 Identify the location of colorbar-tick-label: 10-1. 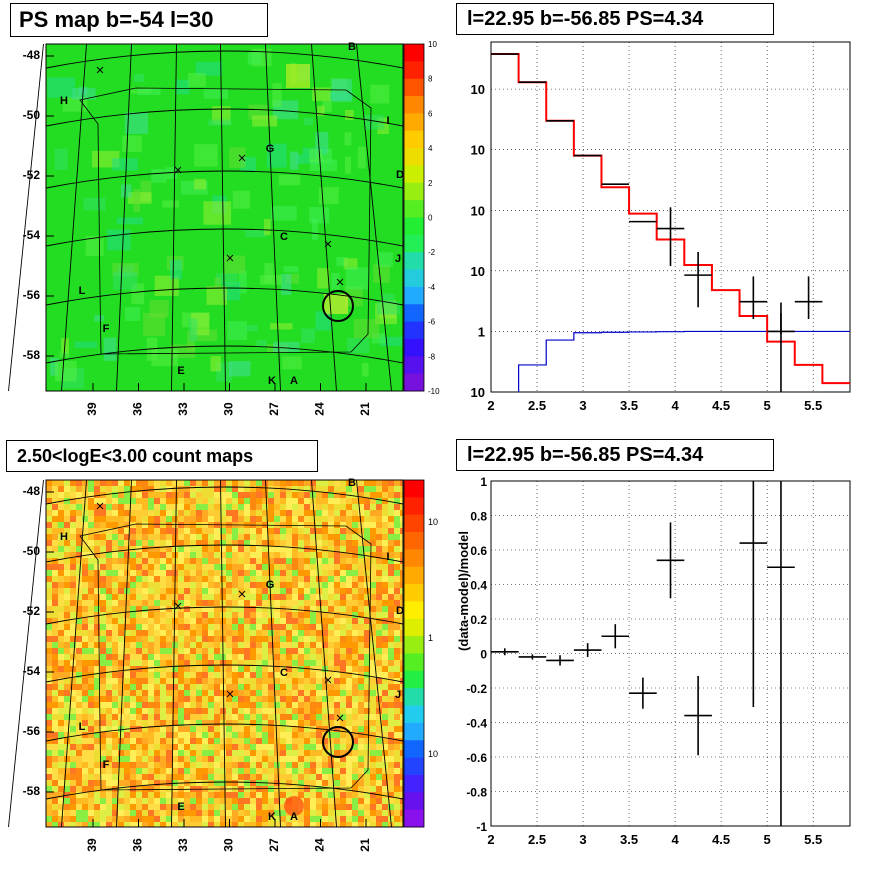
(433, 754).